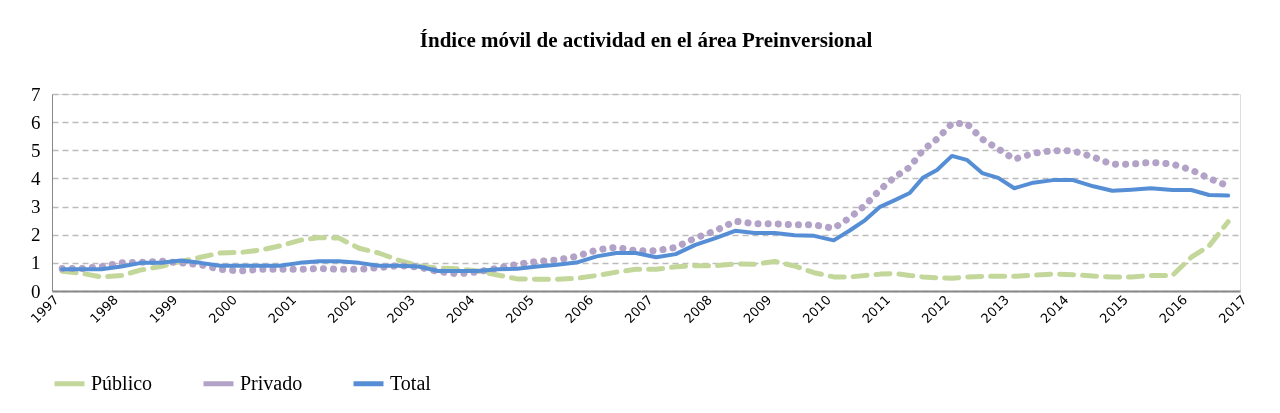 This screenshot has height=413, width=1280. What do you see at coordinates (411, 382) in the screenshot?
I see `legend-label: Total` at bounding box center [411, 382].